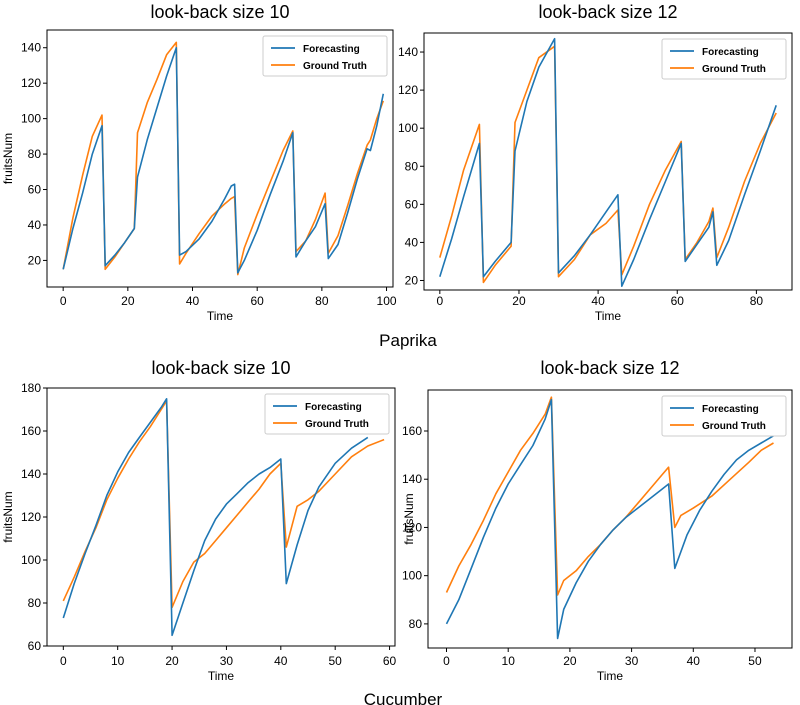 The width and height of the screenshot is (800, 705). I want to click on group-label-cucumber: Cucumber, so click(403, 697).